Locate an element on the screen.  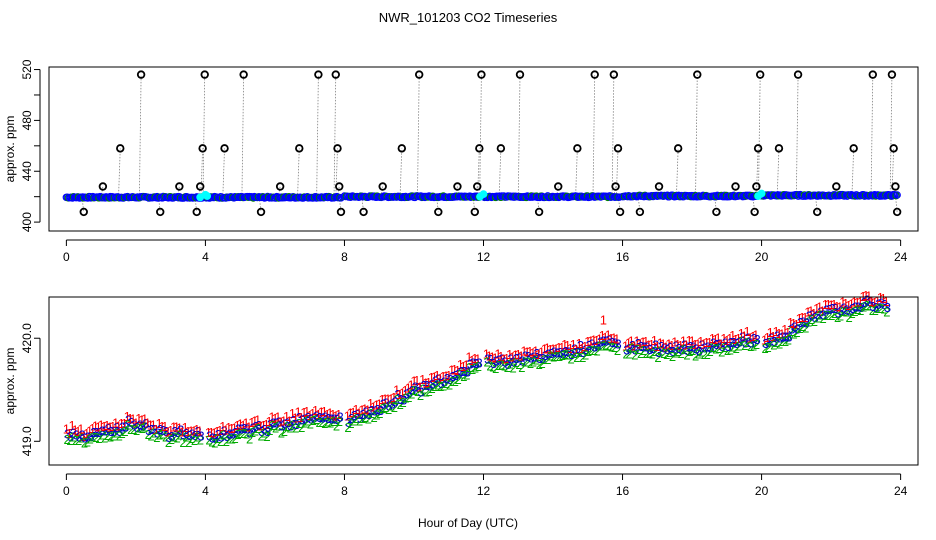
top-x-axis: 0 4 8 12 16 20 24 is located at coordinates (485, 251).